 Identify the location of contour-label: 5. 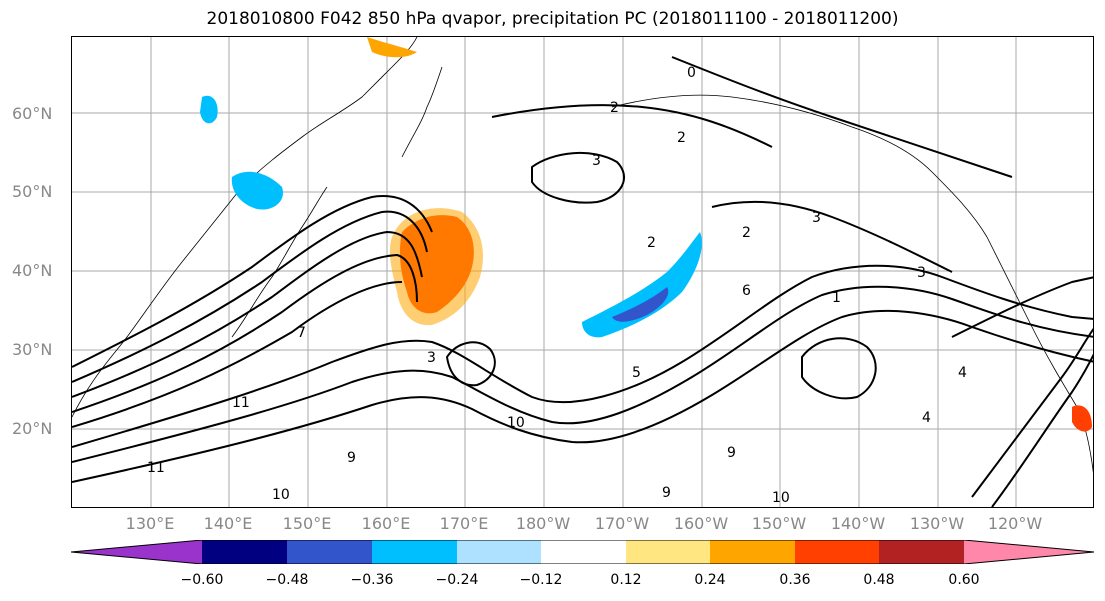
(636, 373).